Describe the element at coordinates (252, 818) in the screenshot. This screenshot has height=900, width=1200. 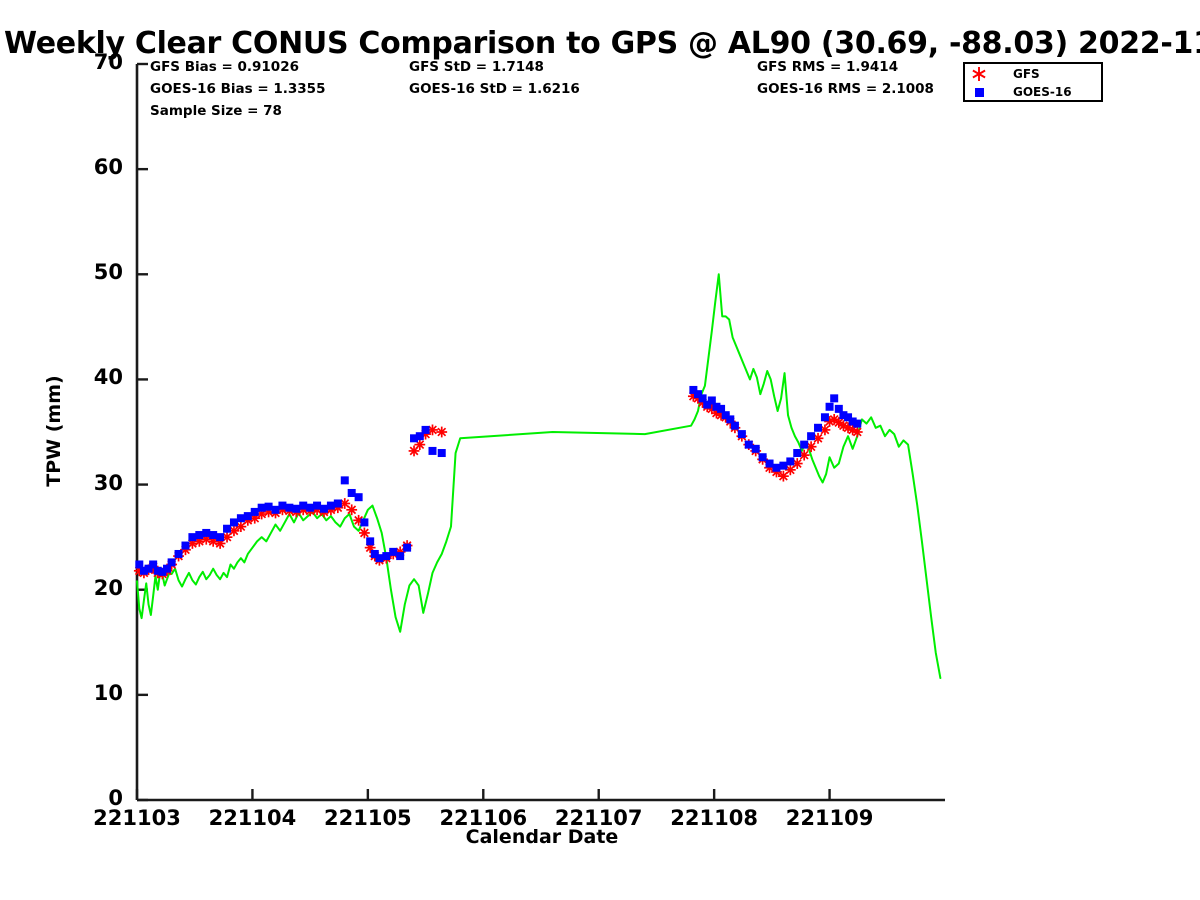
I see `x-tick-label: 221104` at that location.